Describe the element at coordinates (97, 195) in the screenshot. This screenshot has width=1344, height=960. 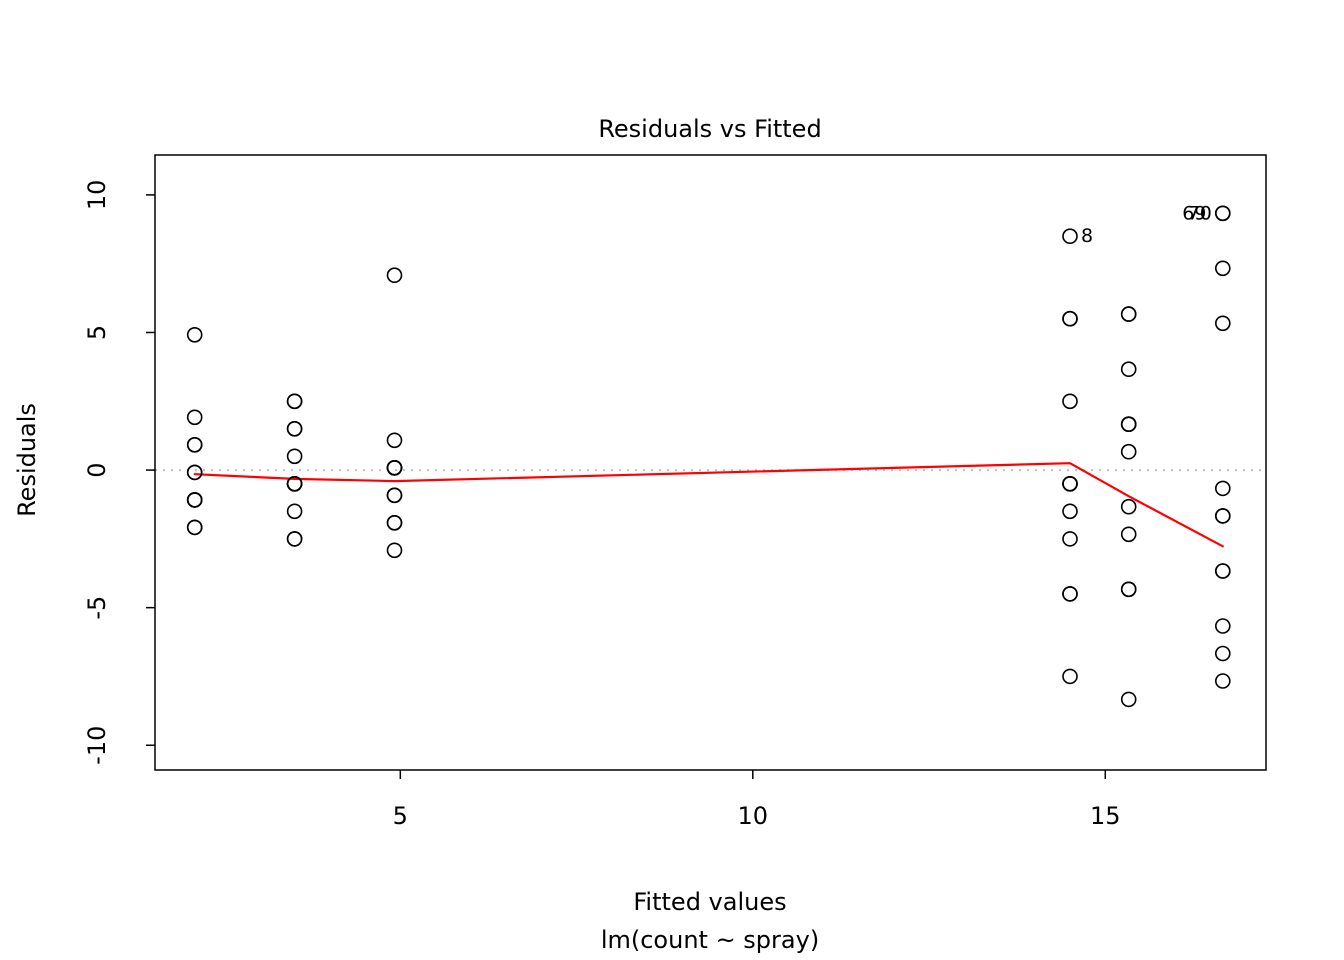
I see `y-axis-tick-label: 10` at that location.